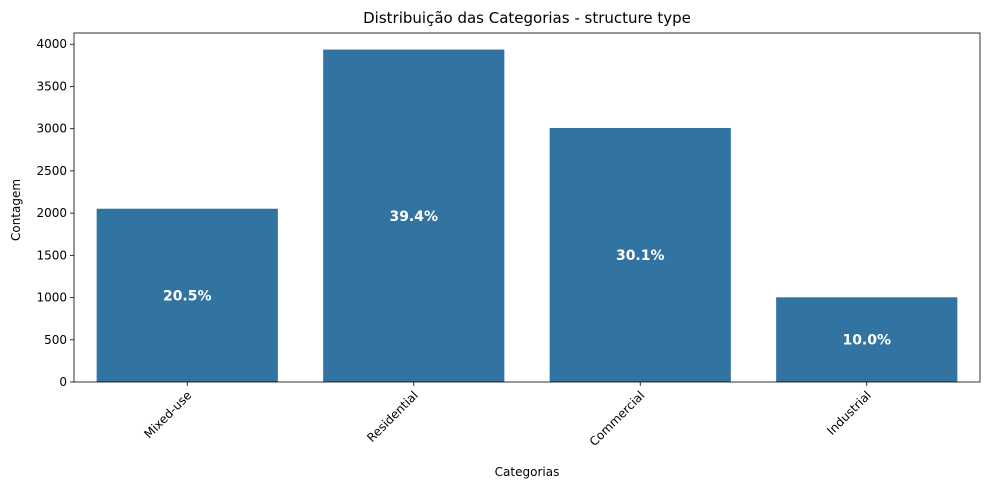 The image size is (989, 490). I want to click on y-tick-label: 4000, so click(51, 44).